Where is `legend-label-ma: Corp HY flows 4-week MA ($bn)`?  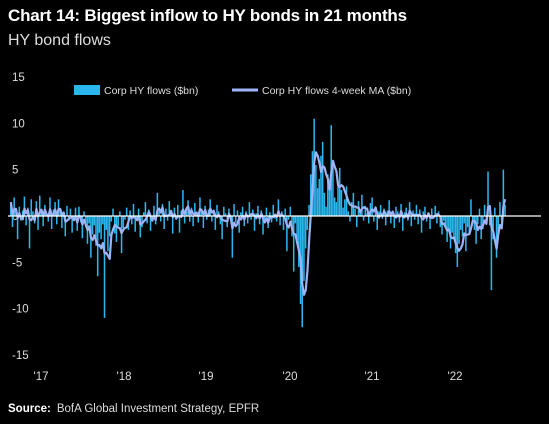
legend-label-ma: Corp HY flows 4-week MA ($bn) is located at coordinates (336, 91).